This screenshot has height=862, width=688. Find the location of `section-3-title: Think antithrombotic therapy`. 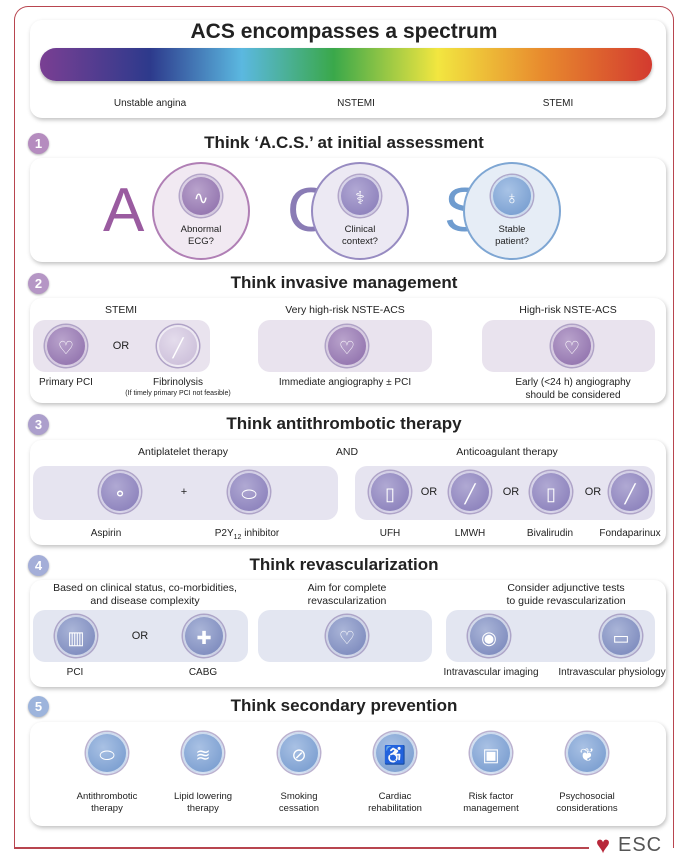

section-3-title: Think antithrombotic therapy is located at coordinates (344, 423).